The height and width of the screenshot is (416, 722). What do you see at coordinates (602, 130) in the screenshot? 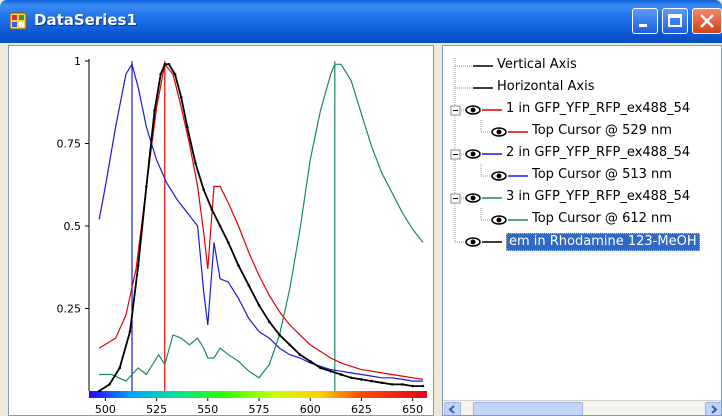
I see `tree-item-label: Top Cursor @ 529 nm` at bounding box center [602, 130].